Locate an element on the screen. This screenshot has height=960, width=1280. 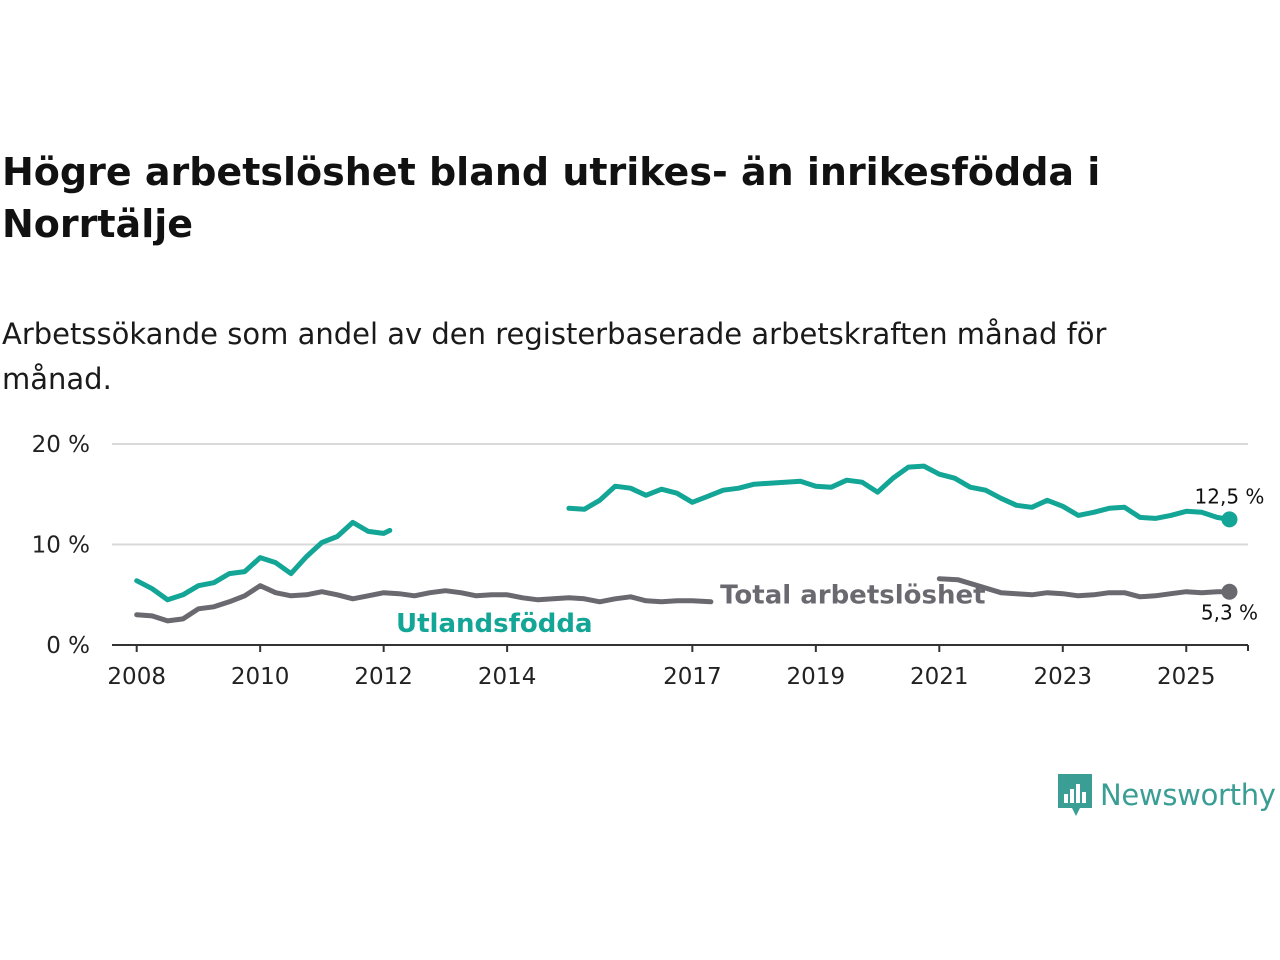
x-tick-label: 2017 is located at coordinates (692, 677).